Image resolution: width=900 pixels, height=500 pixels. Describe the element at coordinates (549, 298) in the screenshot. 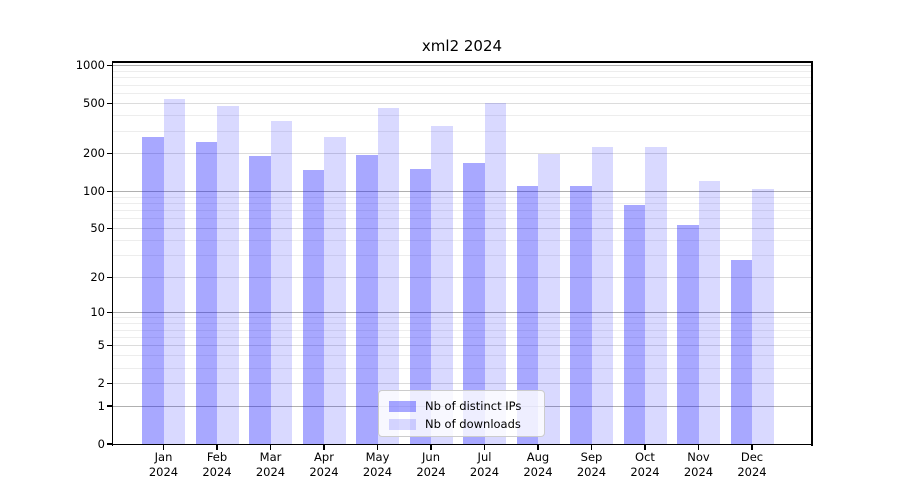

I see `bar-downloads-aug` at that location.